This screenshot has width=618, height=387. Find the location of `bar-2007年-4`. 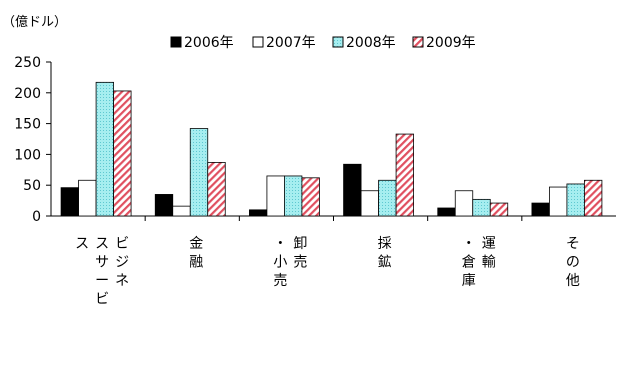

bar-2007年-4 is located at coordinates (369, 203).